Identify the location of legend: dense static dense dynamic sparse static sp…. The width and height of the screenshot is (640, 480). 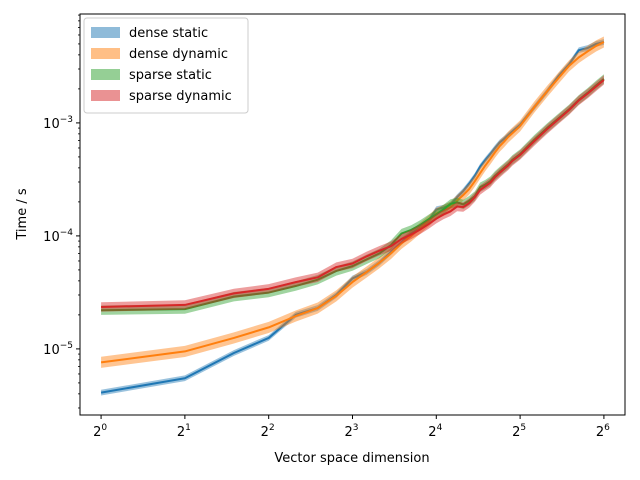
(166, 65).